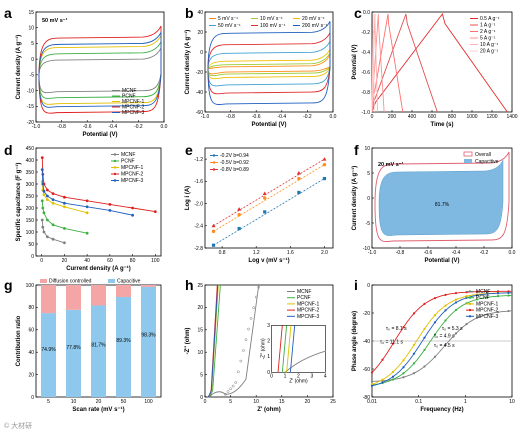 Image resolution: width=529 pixels, height=432 pixels. I want to click on x-tick-label: 1400, so click(511, 117).